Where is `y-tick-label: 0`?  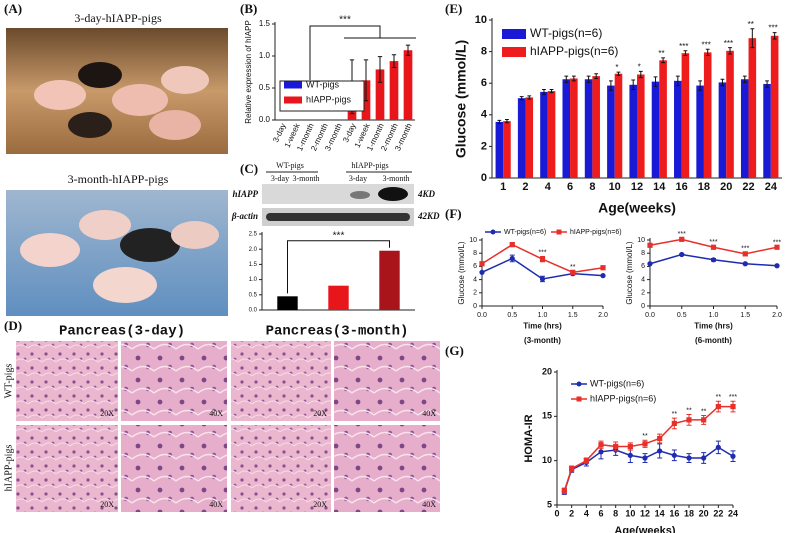 y-tick-label: 0 is located at coordinates (643, 306).